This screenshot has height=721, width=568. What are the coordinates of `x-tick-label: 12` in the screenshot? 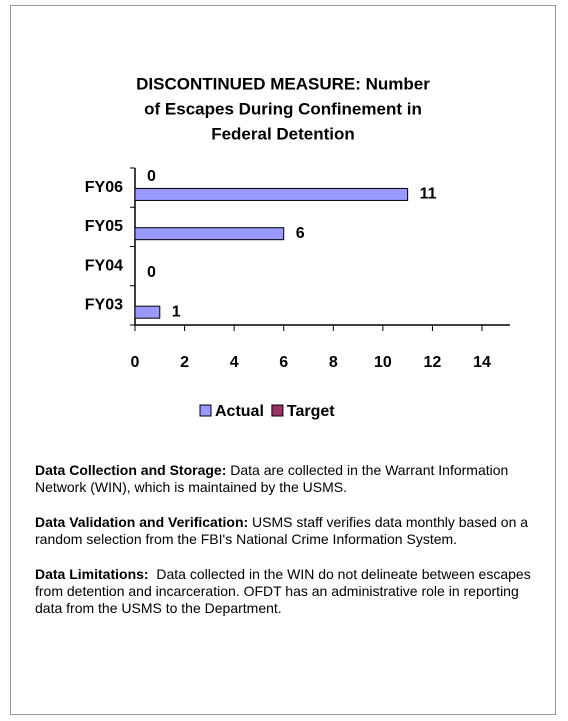 It's located at (433, 362).